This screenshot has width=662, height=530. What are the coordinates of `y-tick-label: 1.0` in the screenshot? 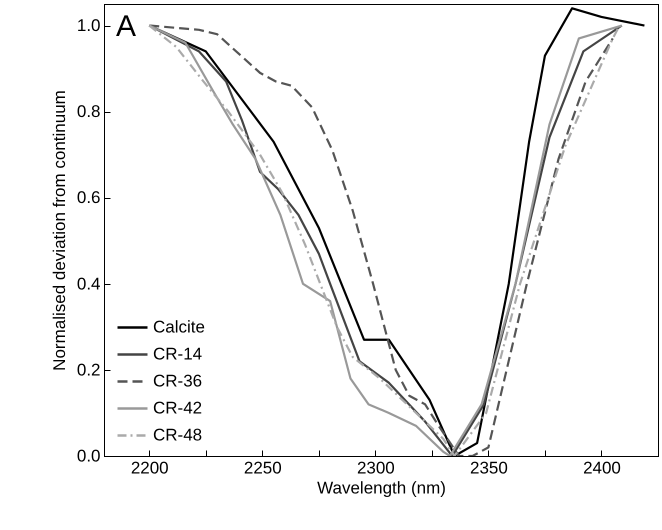 It's located at (88, 26).